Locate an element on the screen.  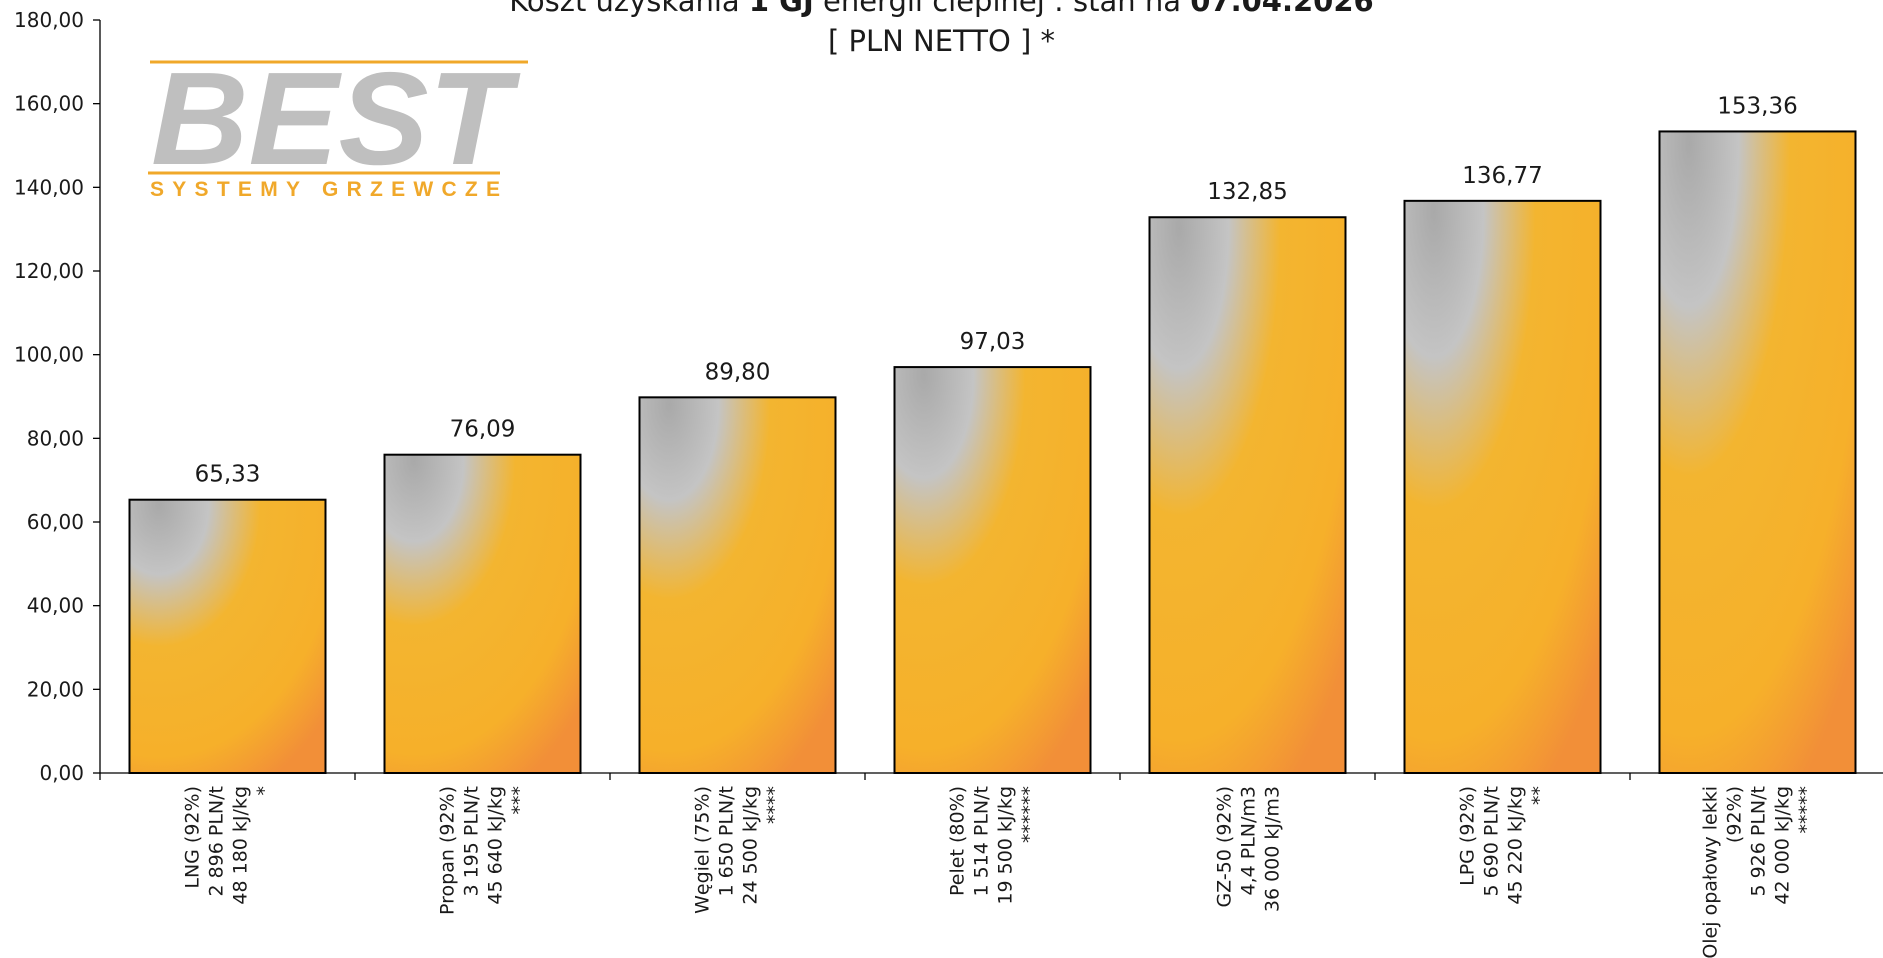
category-label-line: Olej opałowy lekki is located at coordinates (1711, 872).